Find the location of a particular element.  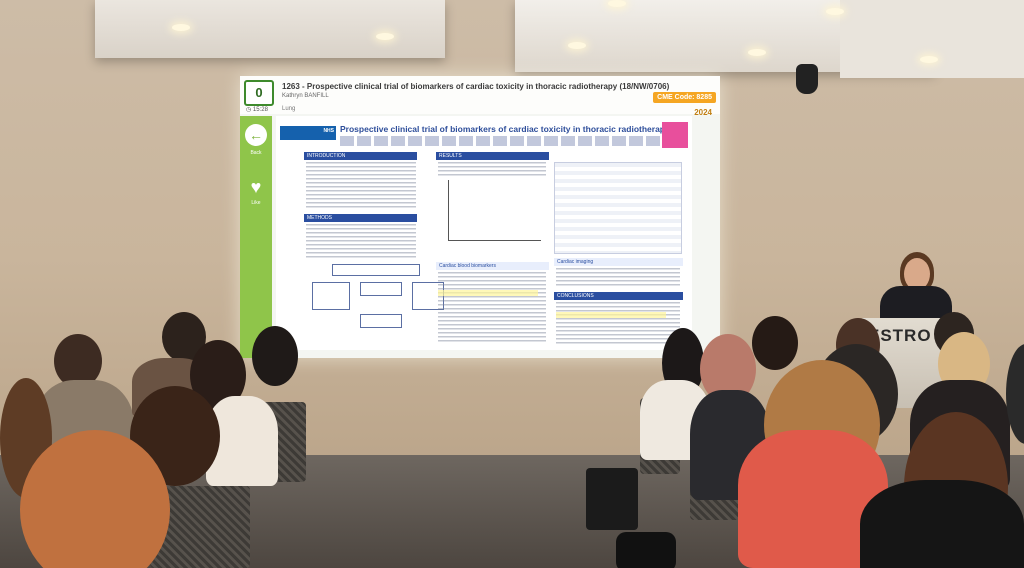

author-name: Kathryn BANFILL is located at coordinates (305, 96).